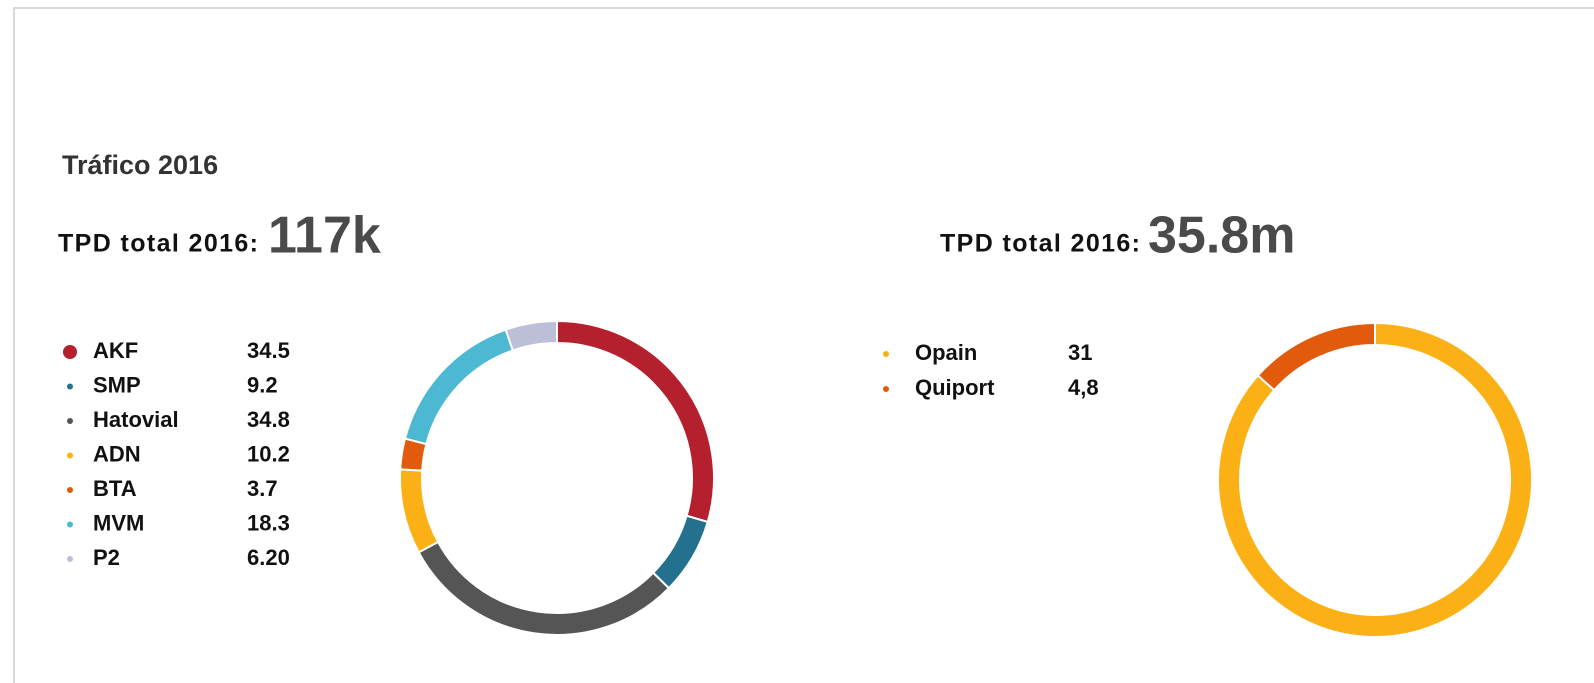 This screenshot has width=1594, height=683. Describe the element at coordinates (117, 453) in the screenshot. I see `legend-label: ADN` at that location.